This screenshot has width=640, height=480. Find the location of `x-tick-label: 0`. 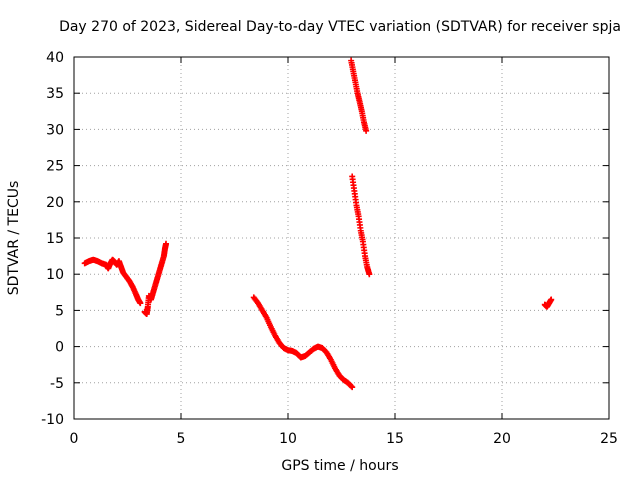

x-tick-label: 0 is located at coordinates (74, 439).